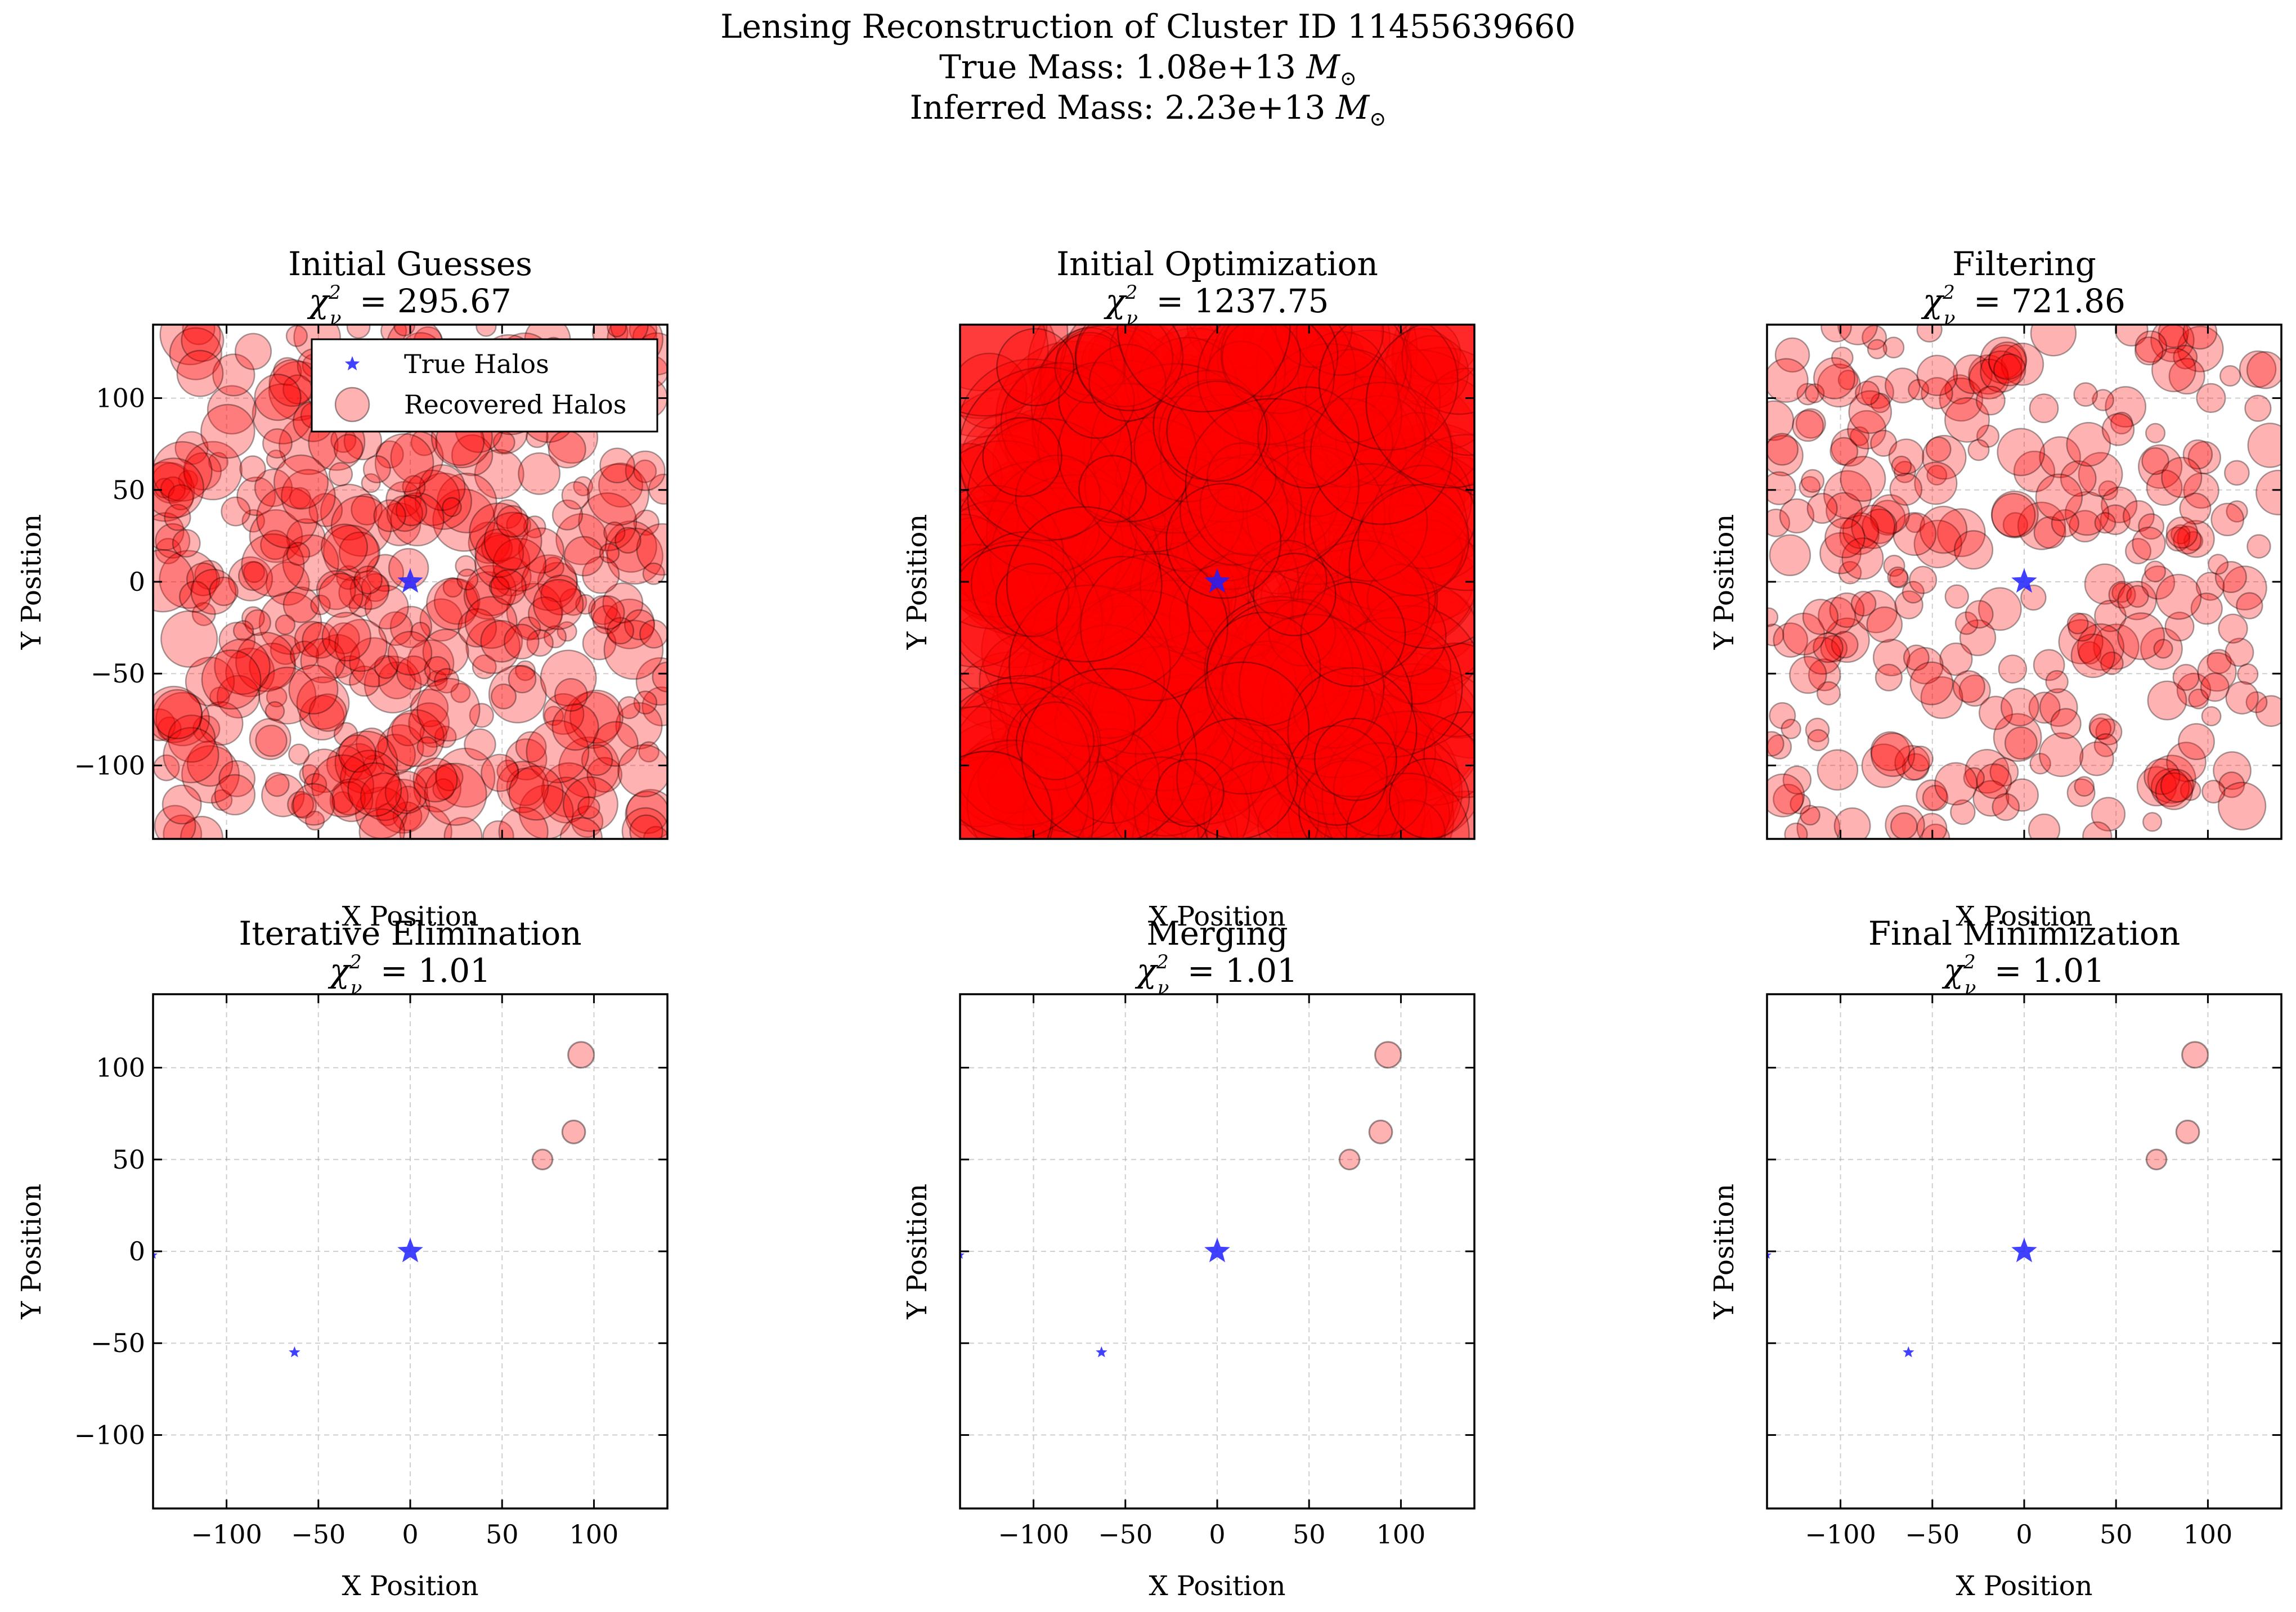 The height and width of the screenshot is (1612, 2296). What do you see at coordinates (2024, 1586) in the screenshot?
I see `x-axis-label: X Position` at bounding box center [2024, 1586].